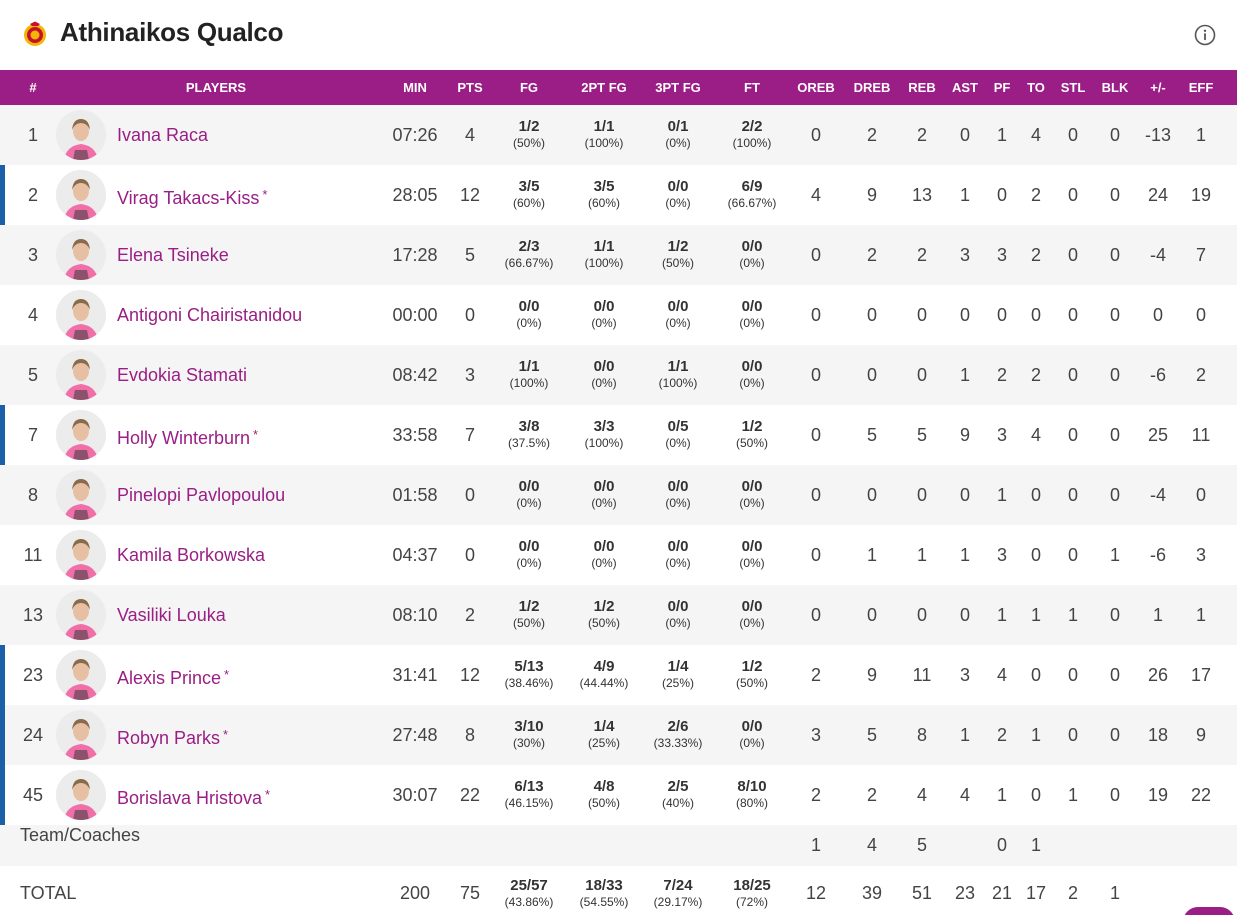 The image size is (1237, 915). I want to click on player-name-link: Antigoni Chairistanidou, so click(209, 315).